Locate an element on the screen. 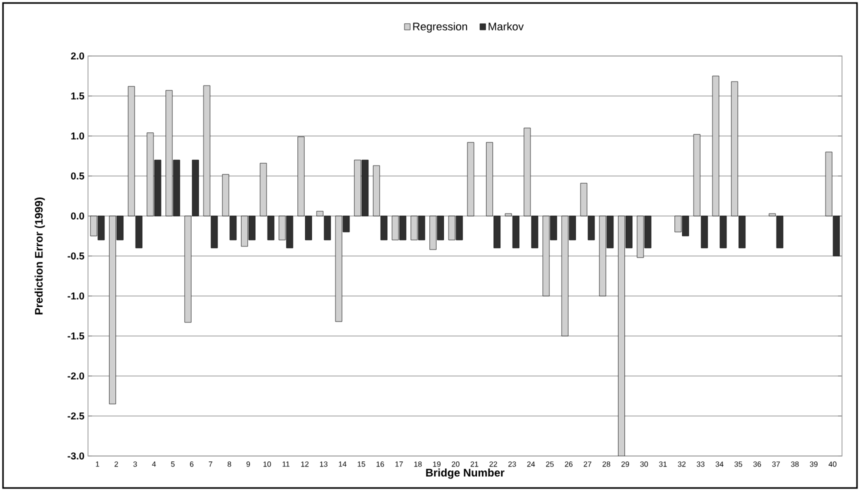 Image resolution: width=860 pixels, height=491 pixels. y-tick-label: 1.0 is located at coordinates (77, 136).